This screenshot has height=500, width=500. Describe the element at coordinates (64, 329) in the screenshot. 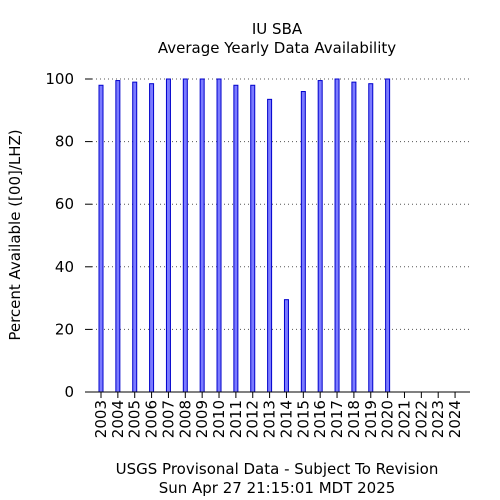

I see `y-tick-label: 20` at that location.